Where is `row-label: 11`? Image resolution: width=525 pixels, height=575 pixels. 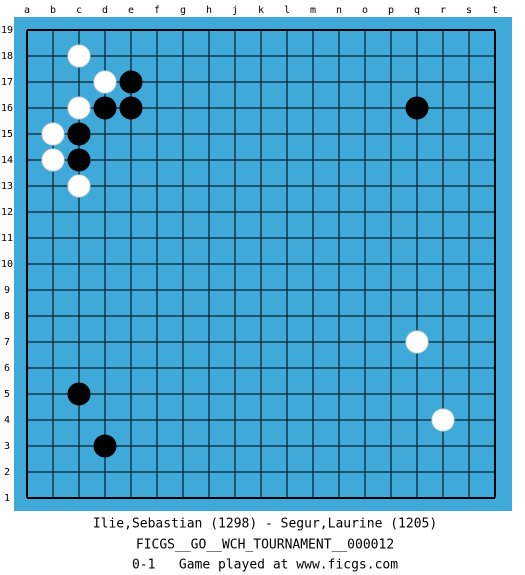 row-label: 11 is located at coordinates (7, 238).